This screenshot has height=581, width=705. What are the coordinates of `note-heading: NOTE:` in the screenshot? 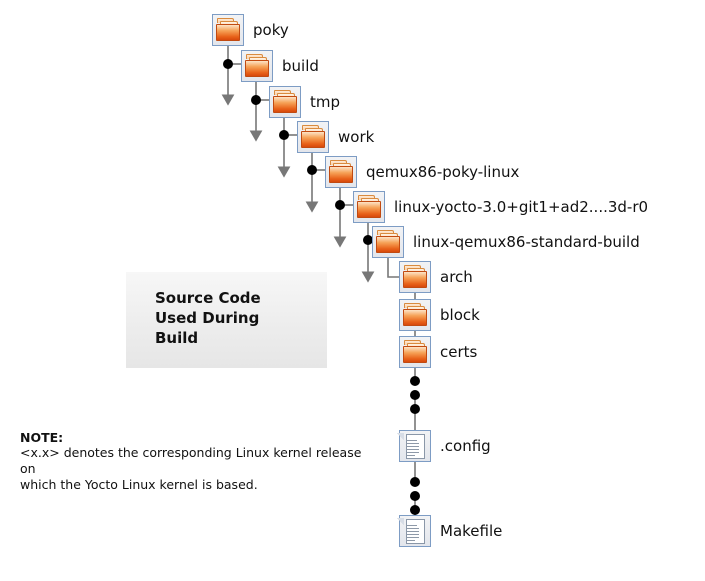 It's located at (42, 437).